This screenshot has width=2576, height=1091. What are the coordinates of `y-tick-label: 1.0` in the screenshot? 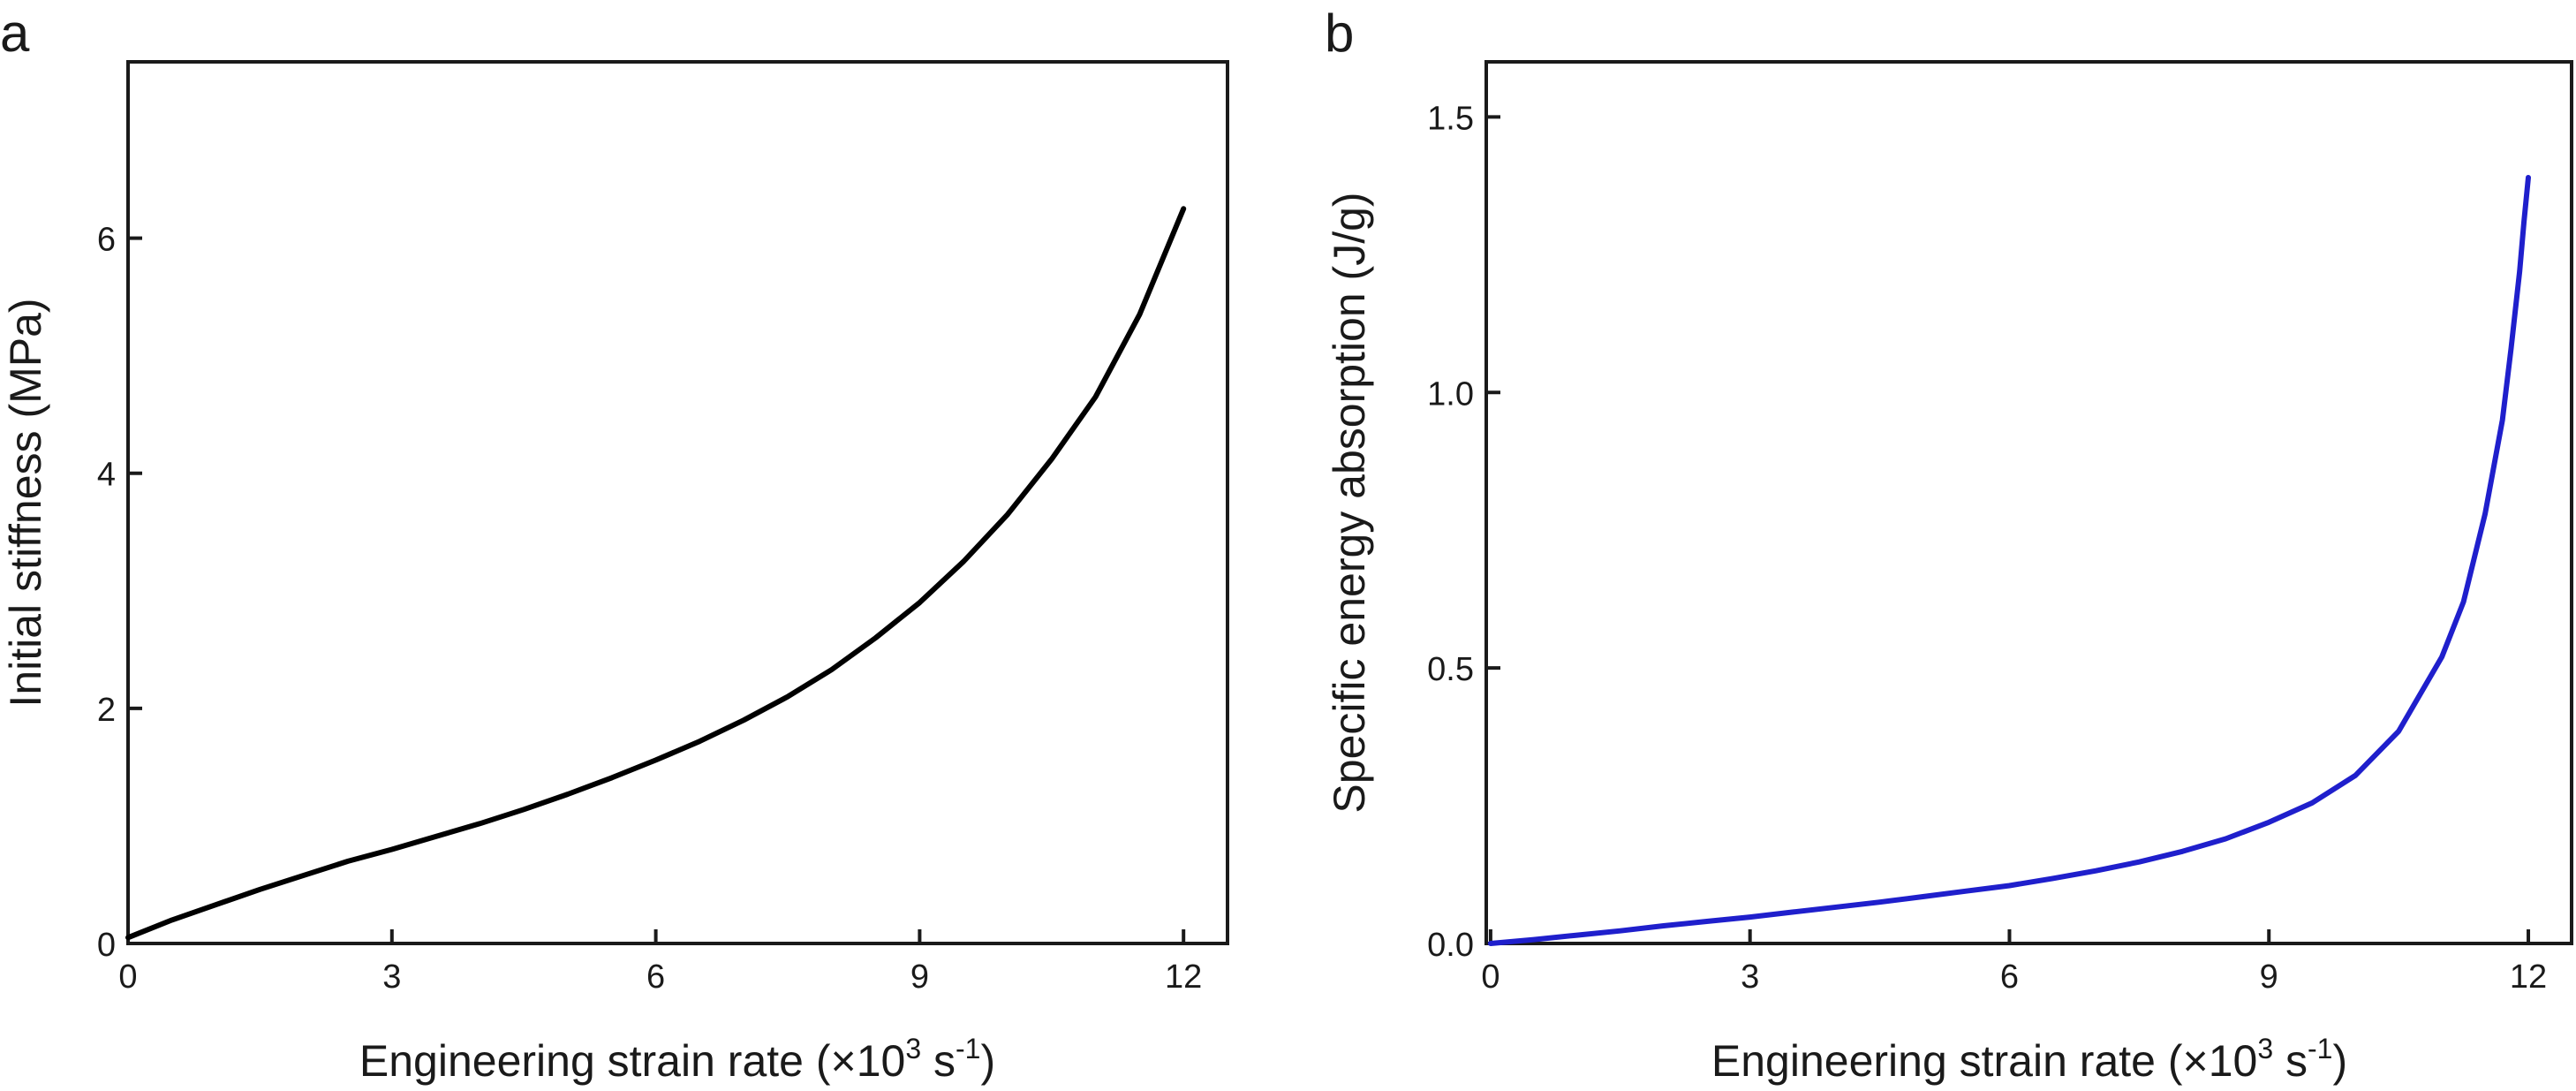 It's located at (1451, 394).